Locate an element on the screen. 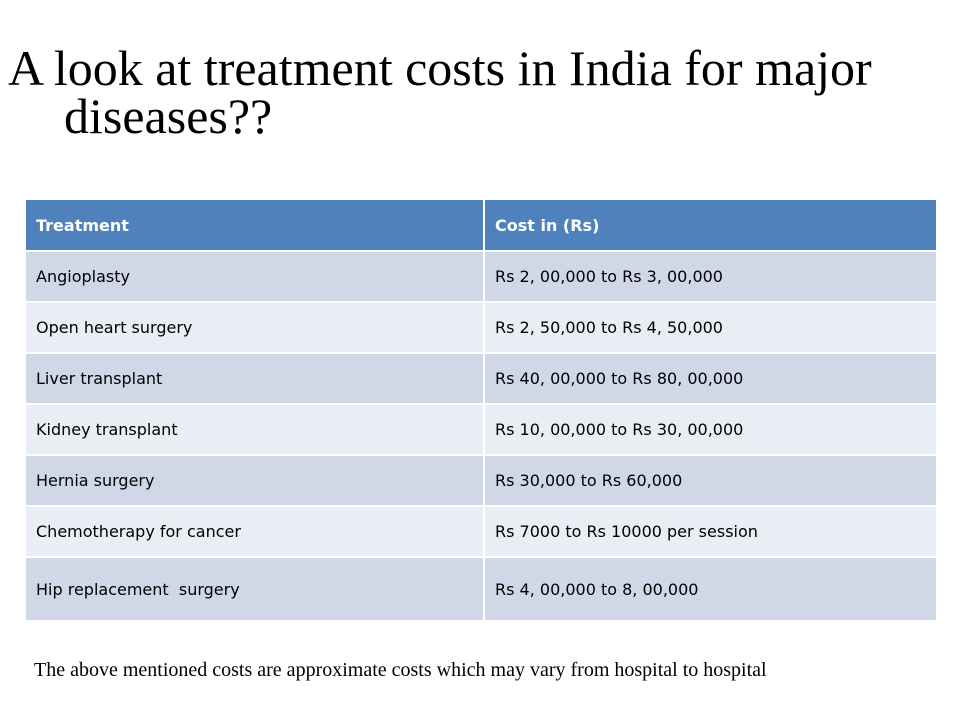 The image size is (960, 720). cost-cell: Rs 2, 50,000 to Rs 4, 50,000 is located at coordinates (710, 327).